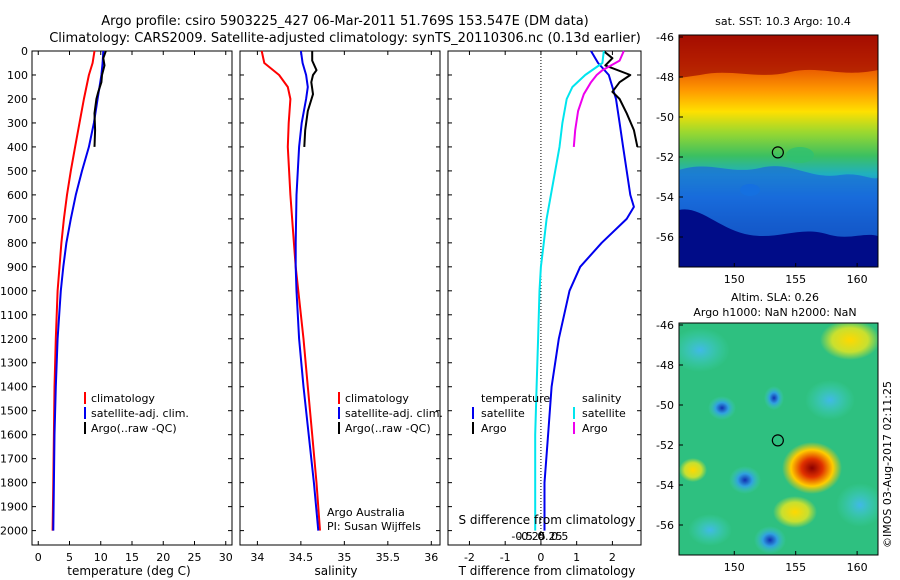 This screenshot has width=900, height=580. I want to click on sst-field-image, so click(778, 151).